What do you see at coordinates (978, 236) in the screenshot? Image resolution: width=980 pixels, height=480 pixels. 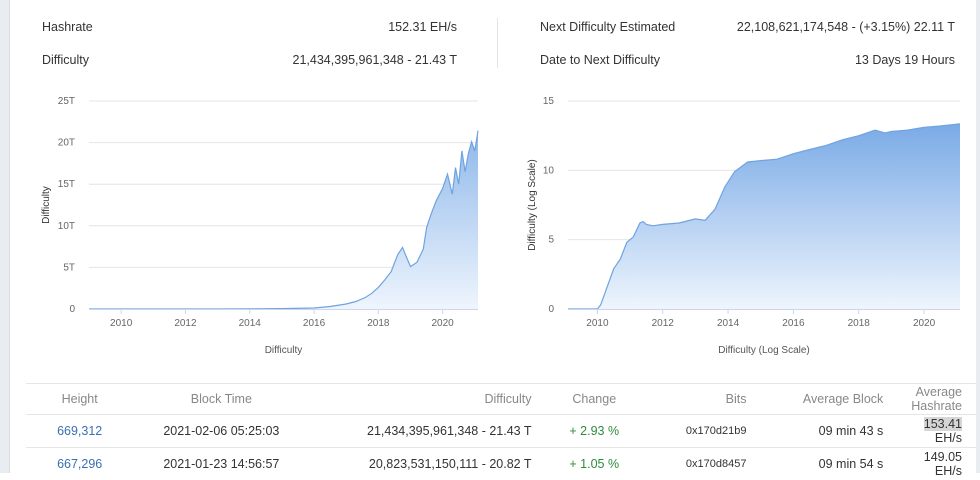 I see `window-right-edge` at bounding box center [978, 236].